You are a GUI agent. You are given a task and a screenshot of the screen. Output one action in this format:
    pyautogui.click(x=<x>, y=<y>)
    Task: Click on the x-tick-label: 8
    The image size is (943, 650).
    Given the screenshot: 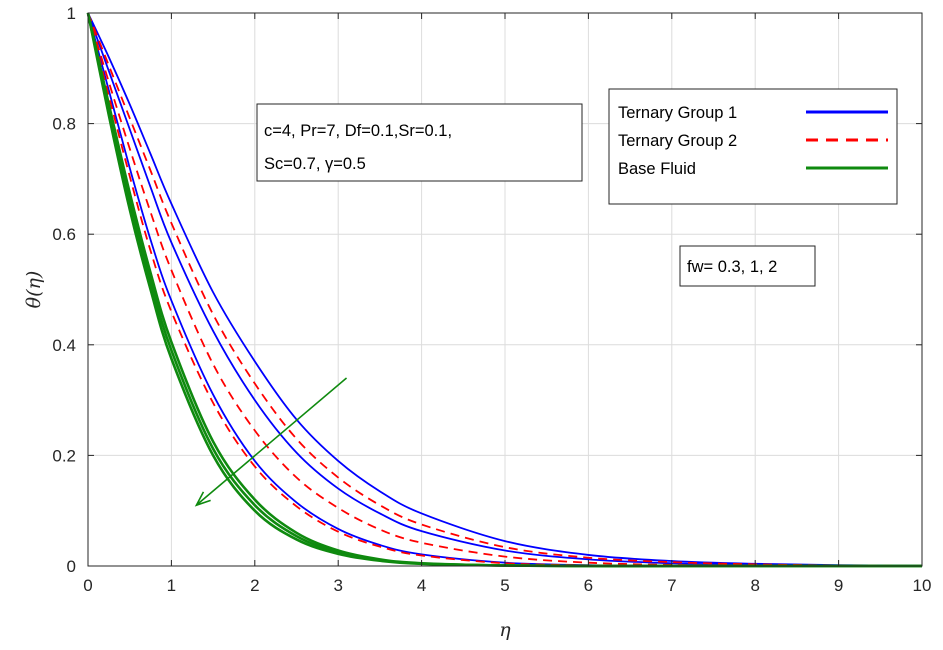 What is the action you would take?
    pyautogui.click(x=754, y=585)
    